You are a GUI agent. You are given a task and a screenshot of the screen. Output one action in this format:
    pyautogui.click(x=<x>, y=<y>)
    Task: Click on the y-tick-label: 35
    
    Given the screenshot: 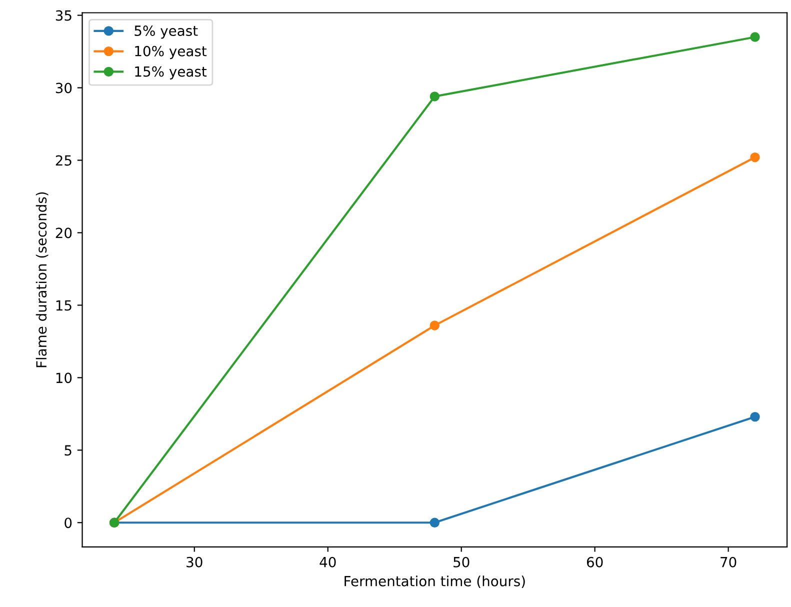 What is the action you would take?
    pyautogui.click(x=64, y=15)
    